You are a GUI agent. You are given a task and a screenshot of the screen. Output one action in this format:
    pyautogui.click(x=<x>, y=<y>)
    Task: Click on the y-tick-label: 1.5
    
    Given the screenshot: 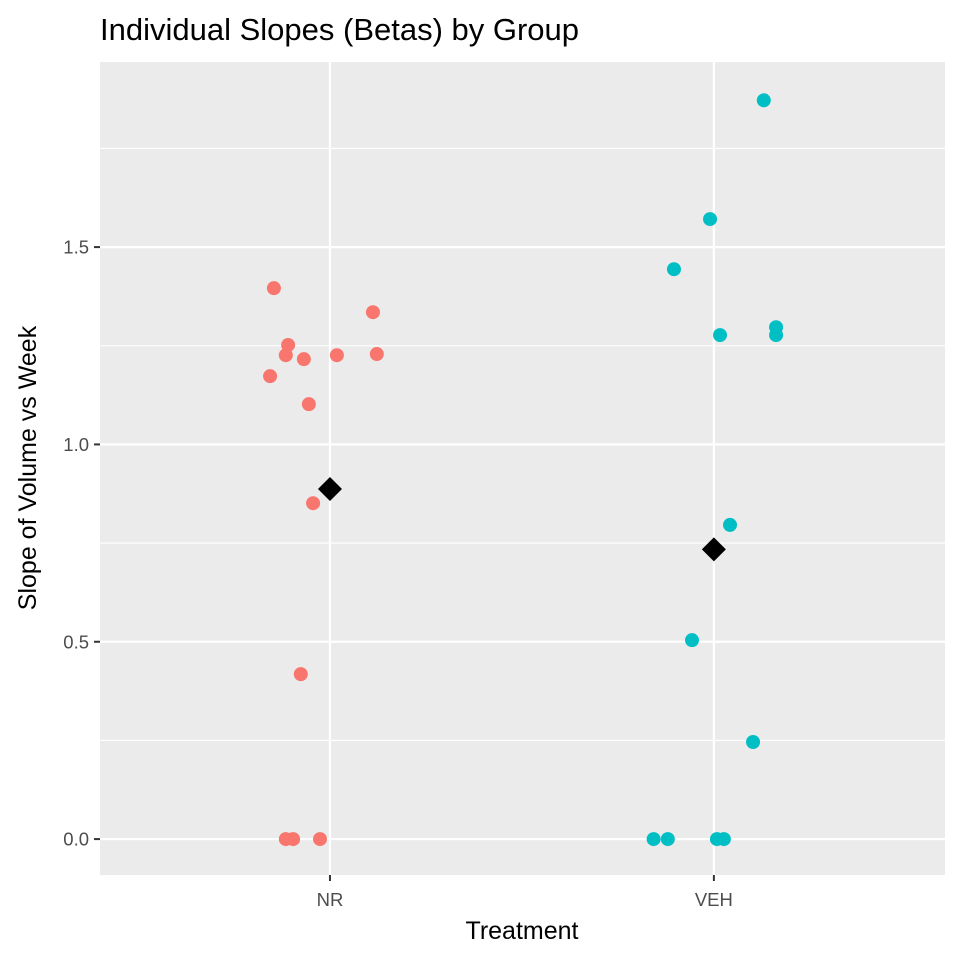 What is the action you would take?
    pyautogui.click(x=76, y=247)
    